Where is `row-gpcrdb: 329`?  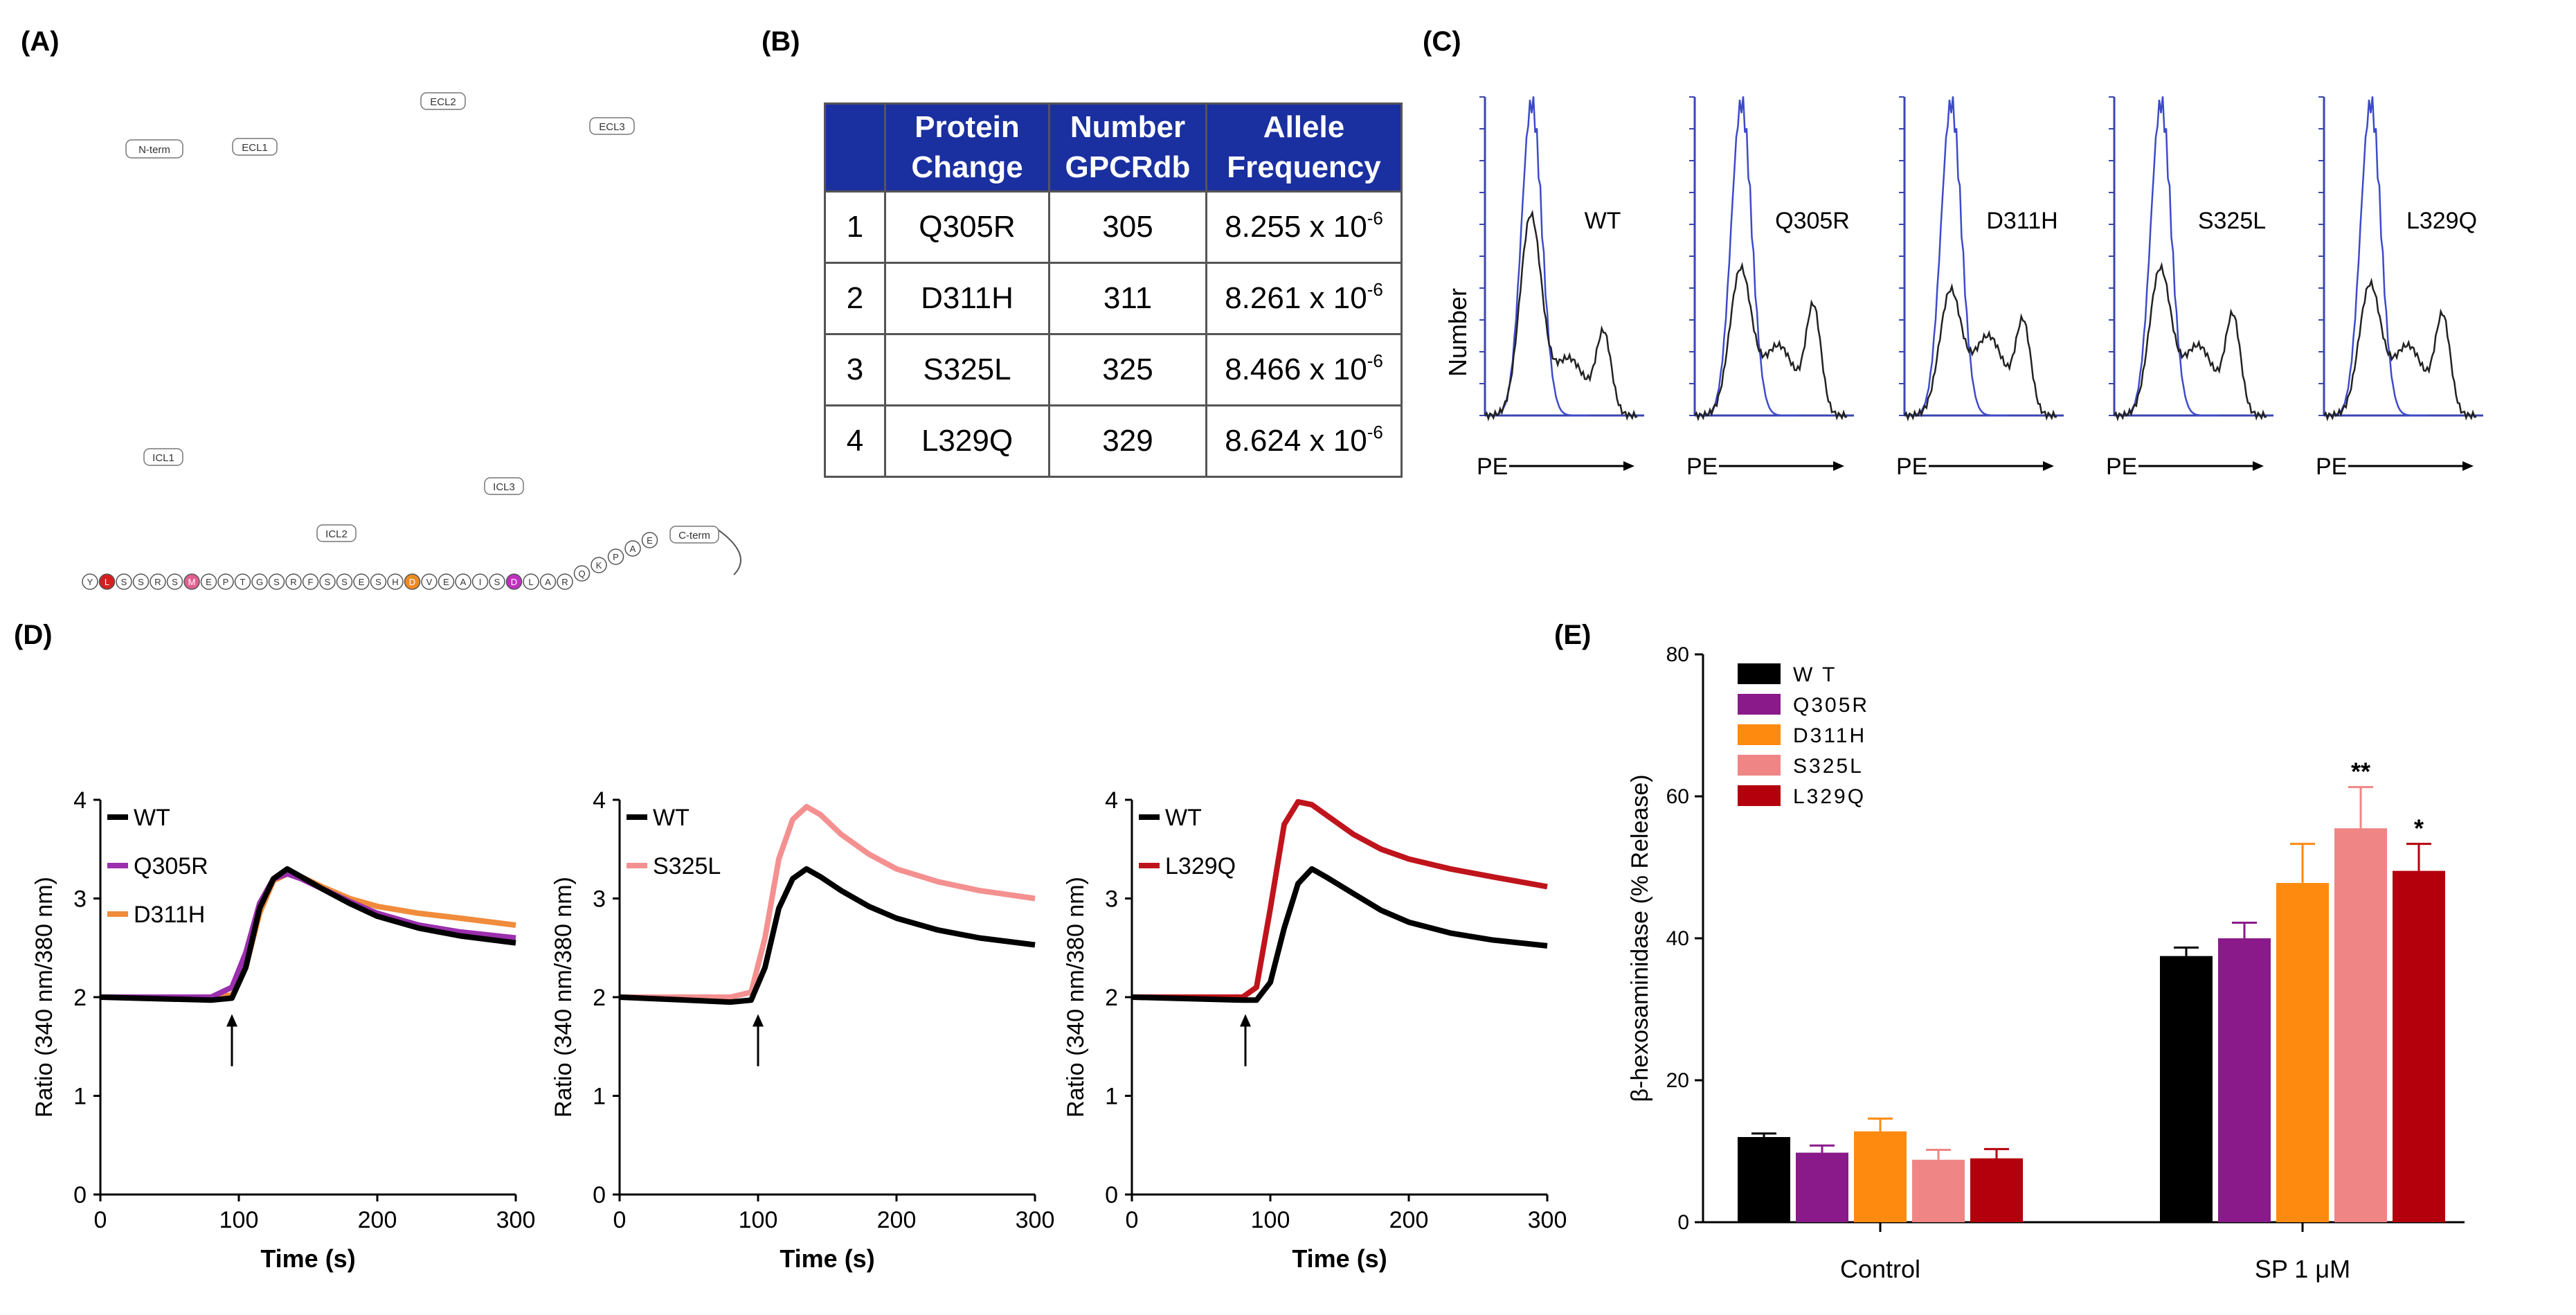 row-gpcrdb: 329 is located at coordinates (1127, 441).